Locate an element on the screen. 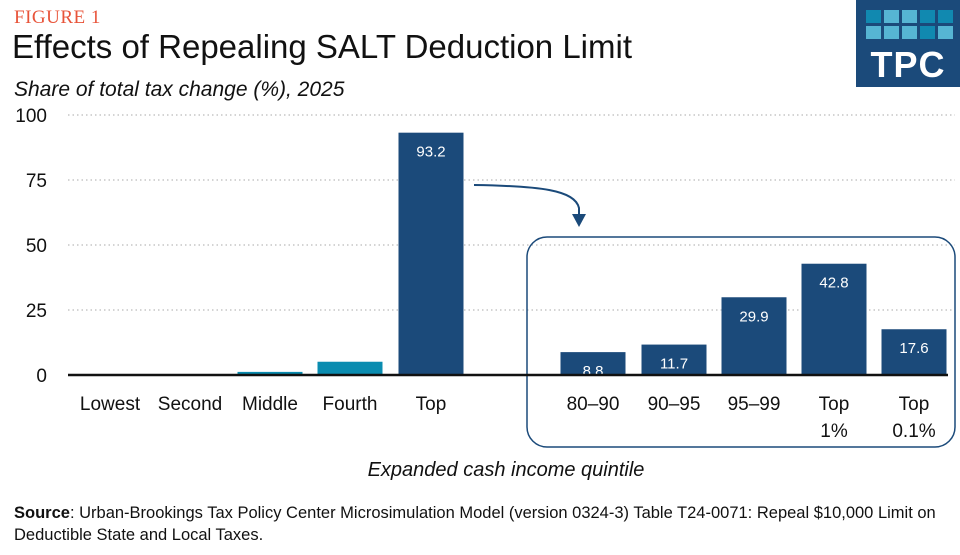 This screenshot has width=960, height=555. y-tick-label: 75 is located at coordinates (36, 181).